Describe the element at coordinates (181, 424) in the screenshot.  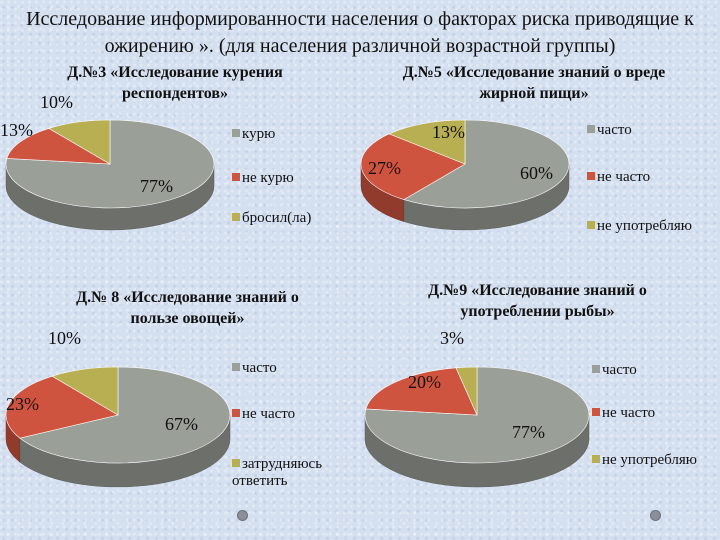
I see `chart-3-label-chasto: 67%` at that location.